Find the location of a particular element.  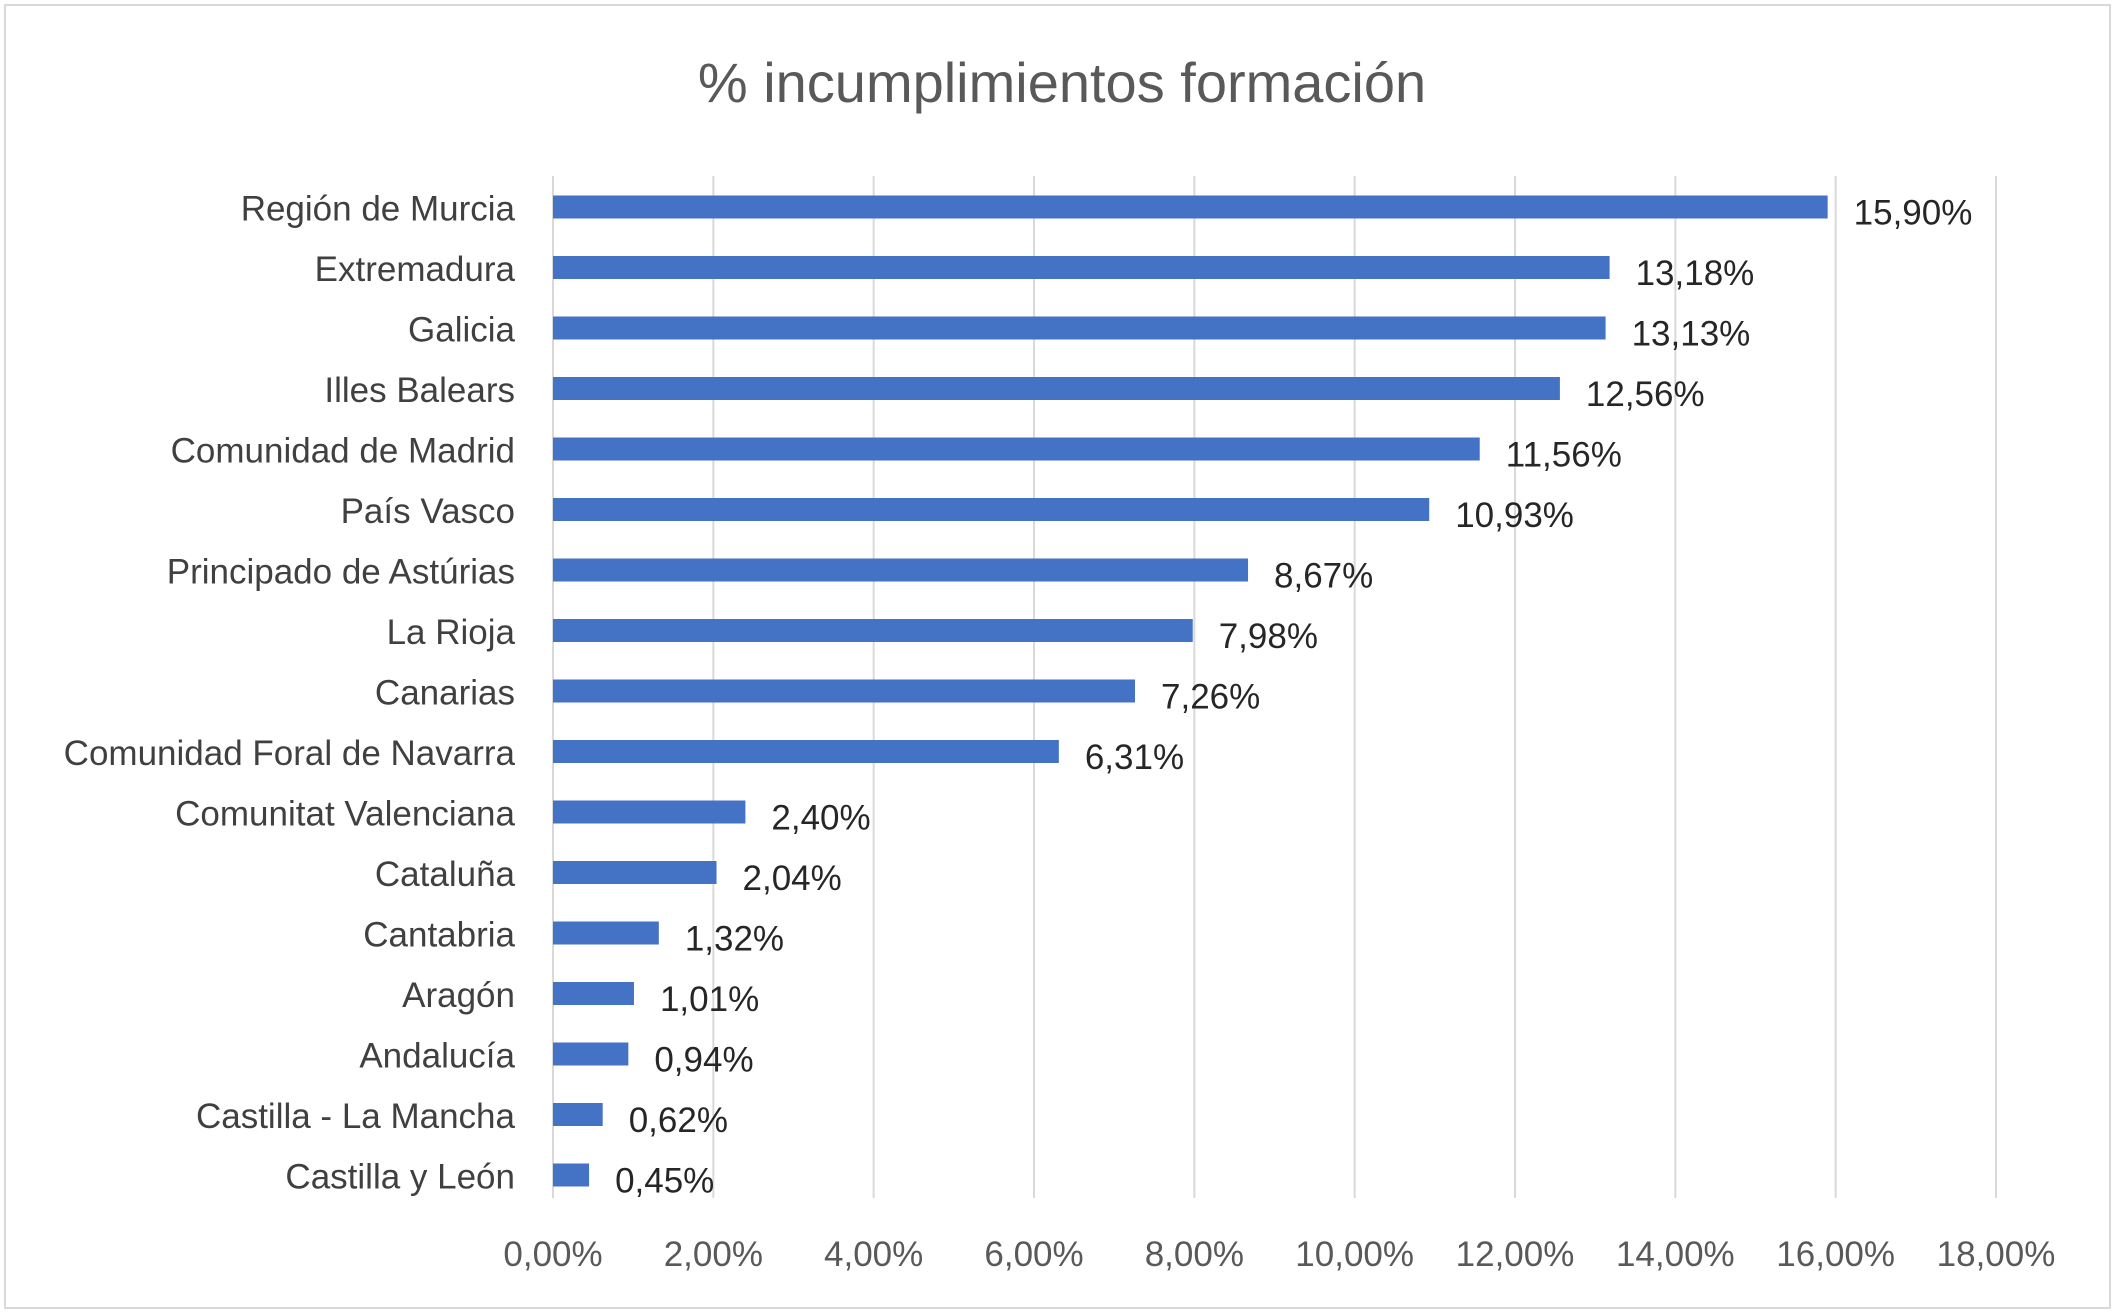

category-label: Aragón is located at coordinates (458, 995).